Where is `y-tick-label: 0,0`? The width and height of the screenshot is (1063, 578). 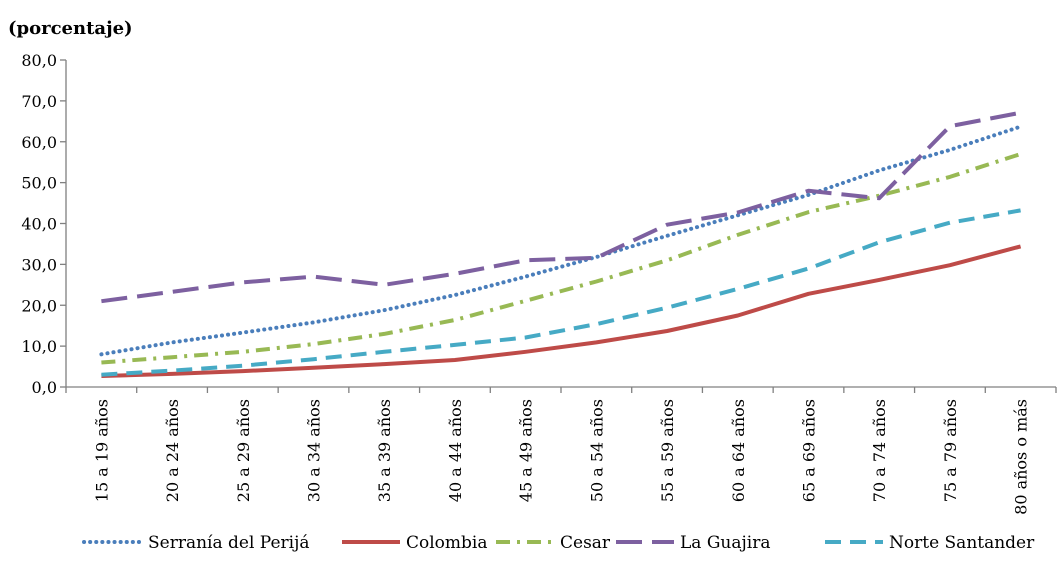
y-tick-label: 0,0 is located at coordinates (44, 387).